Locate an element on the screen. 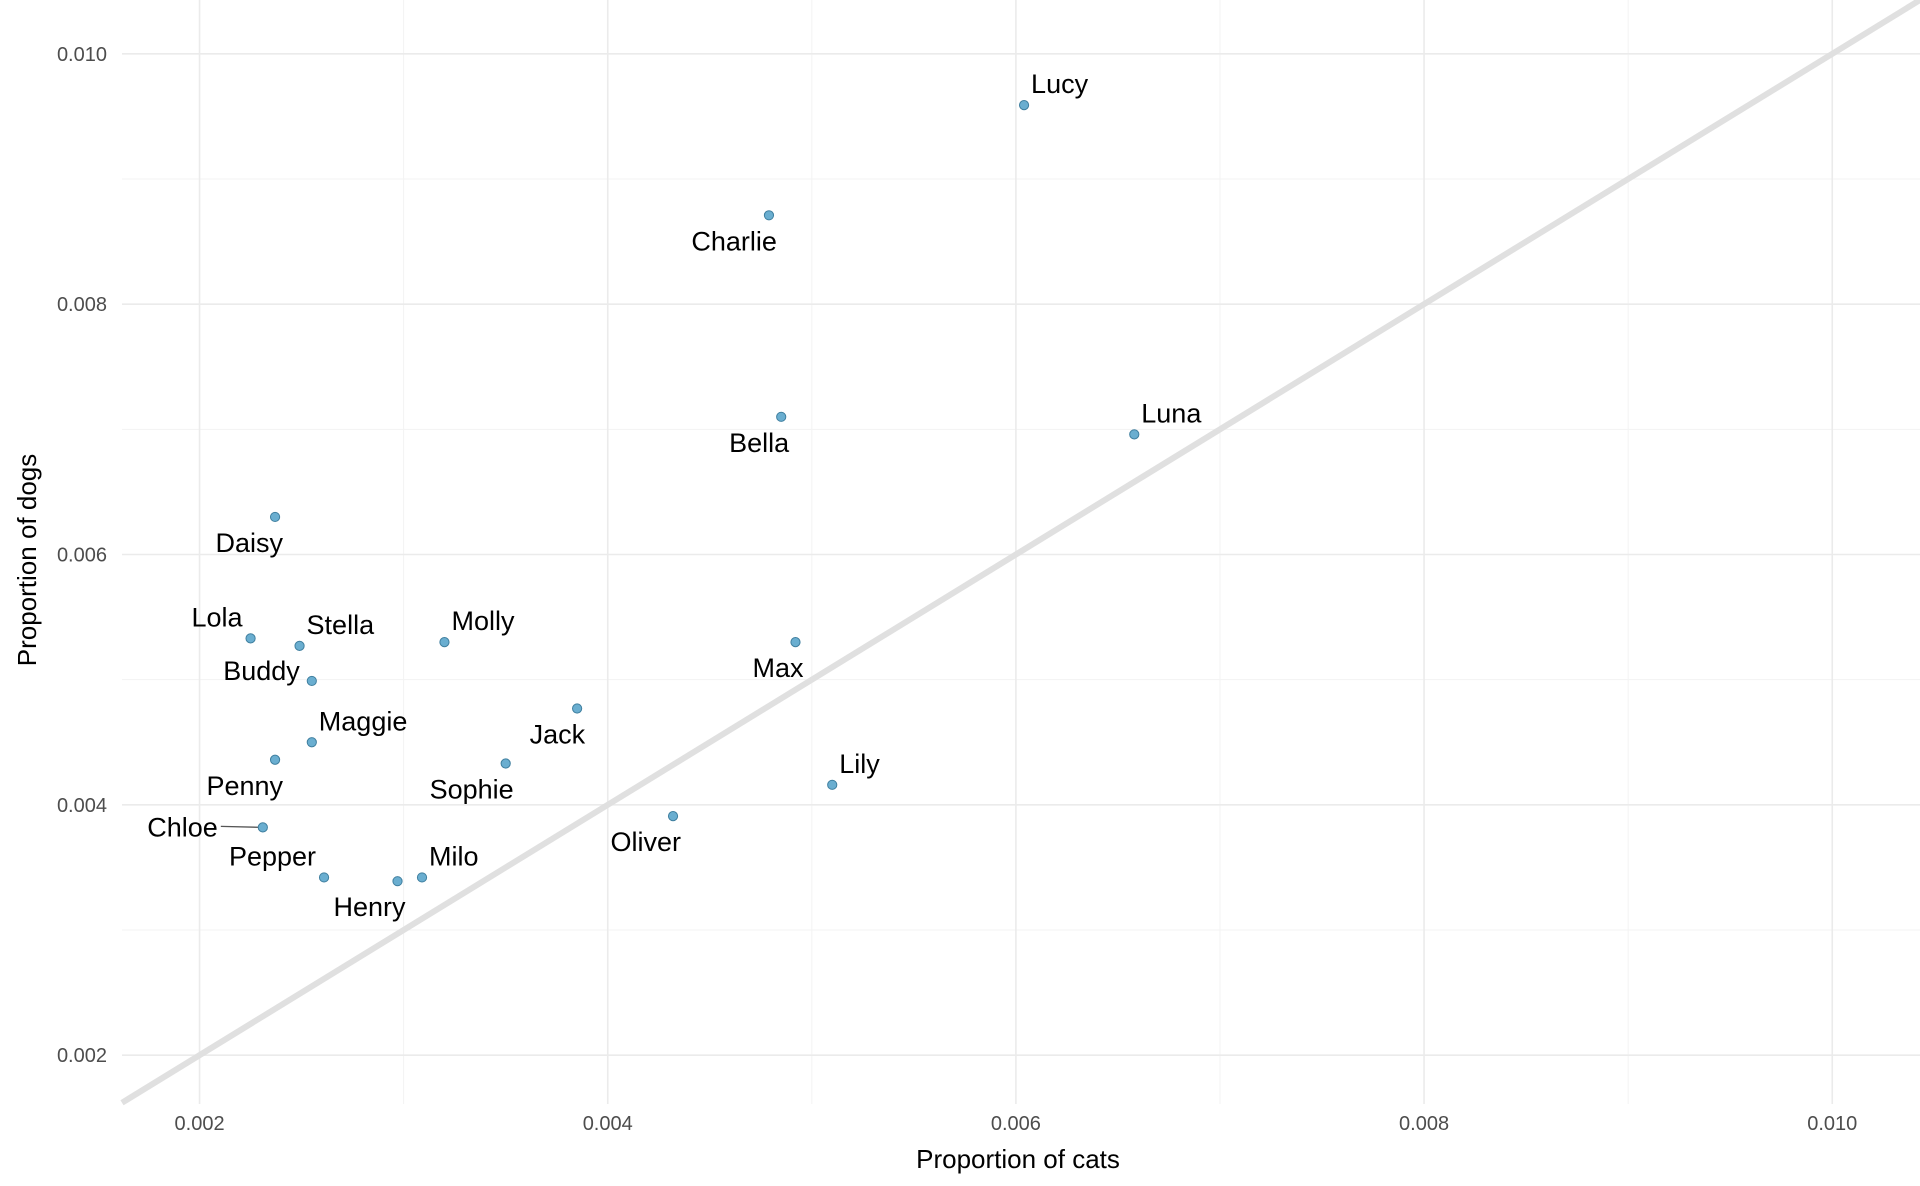 This screenshot has height=1186, width=1920. y-tick-label: 0.004 is located at coordinates (82, 806).